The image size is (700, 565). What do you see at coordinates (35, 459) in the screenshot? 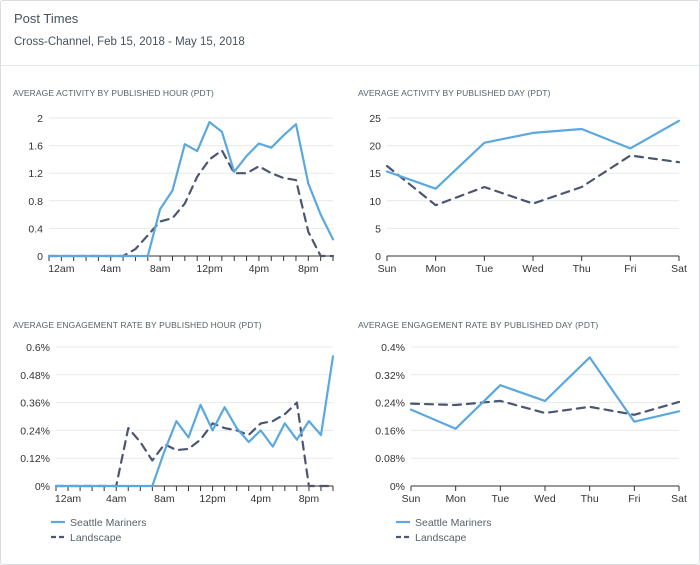
I see `y-tick-label: 0.12%` at bounding box center [35, 459].